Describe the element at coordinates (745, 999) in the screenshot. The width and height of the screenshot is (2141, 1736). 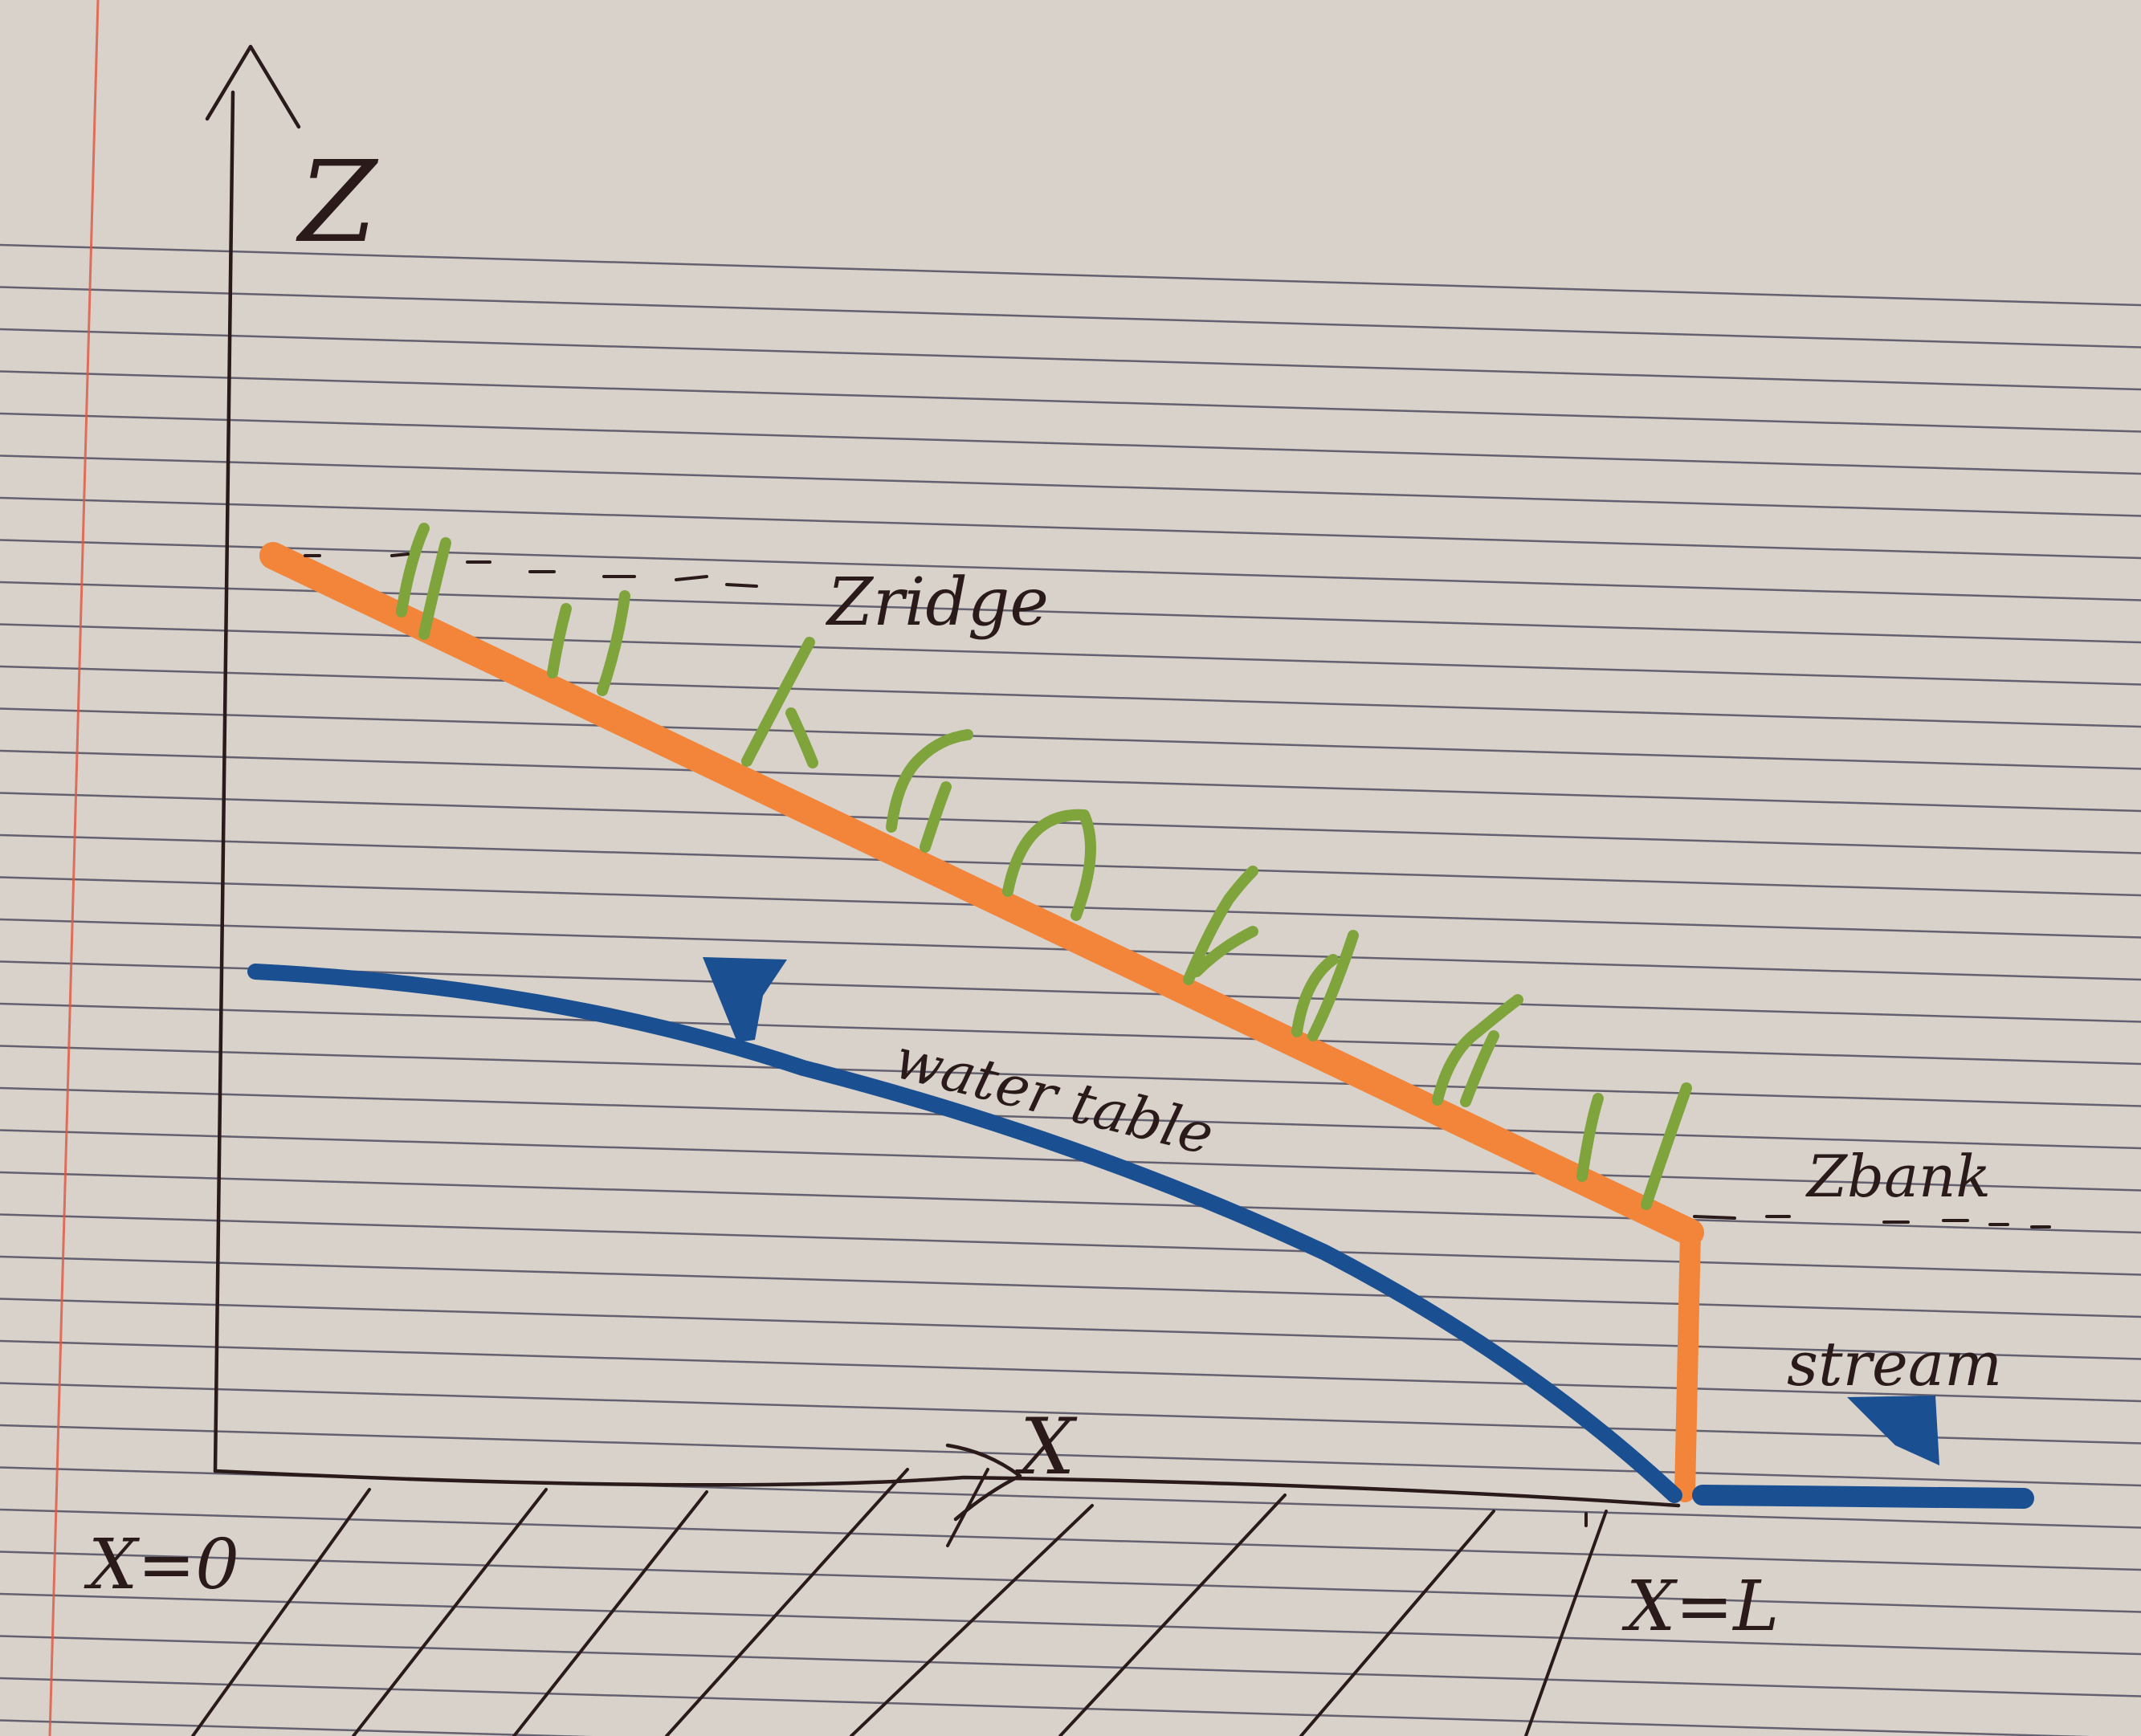
I see `water-table-marker-icon` at that location.